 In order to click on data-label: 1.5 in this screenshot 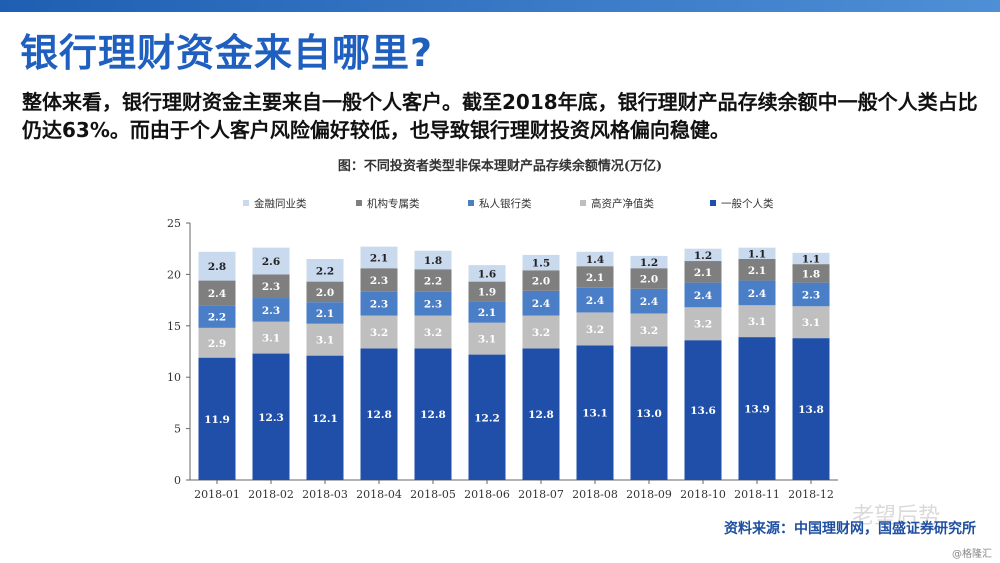, I will do `click(541, 264)`.